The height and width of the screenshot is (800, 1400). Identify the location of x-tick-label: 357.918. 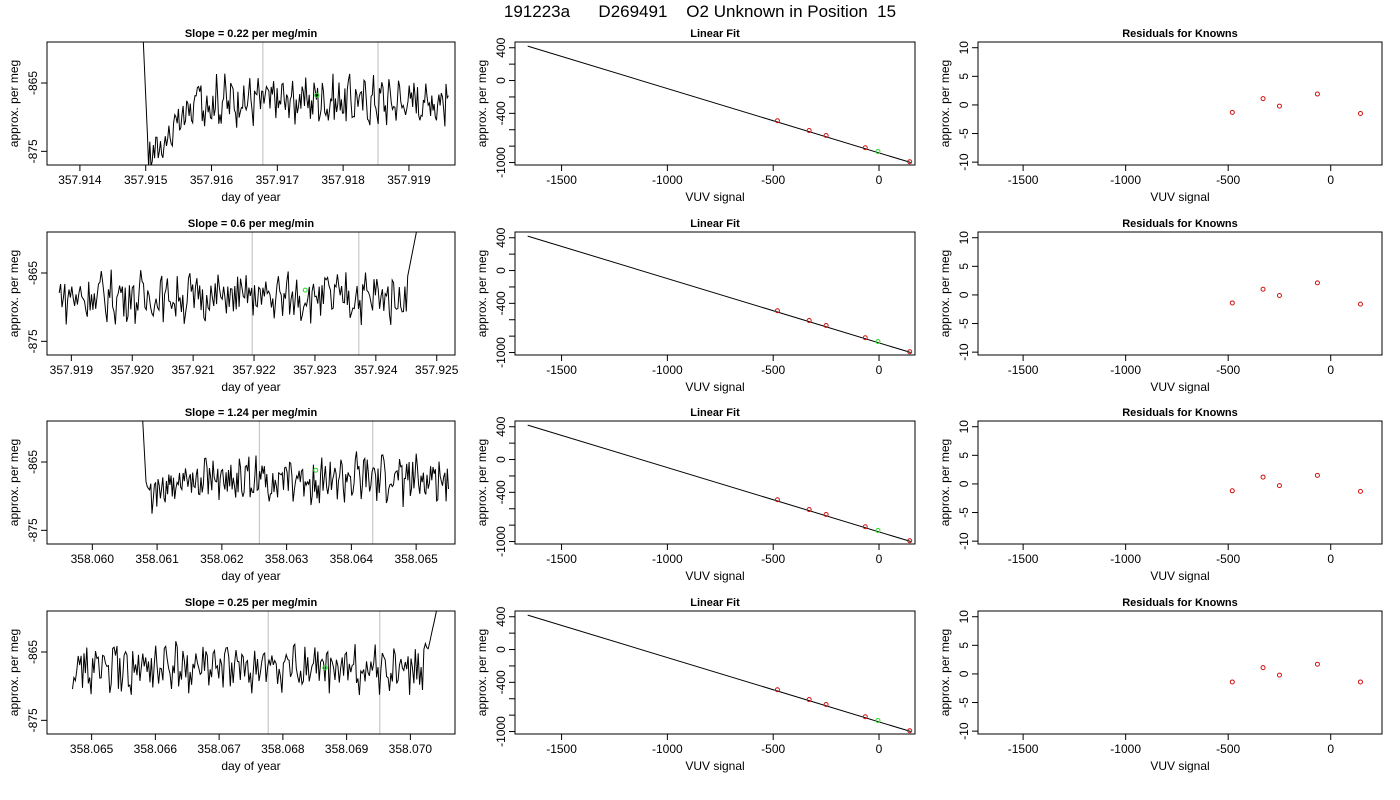
(343, 180).